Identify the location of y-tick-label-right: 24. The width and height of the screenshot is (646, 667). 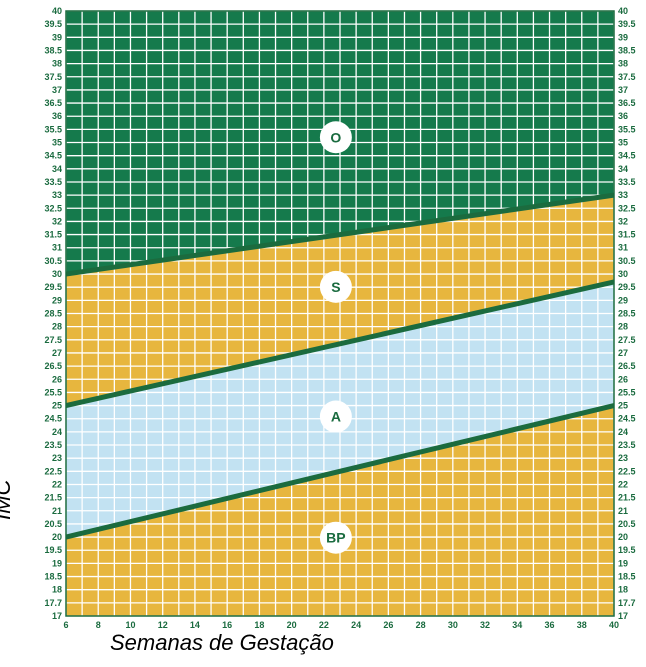
(623, 432).